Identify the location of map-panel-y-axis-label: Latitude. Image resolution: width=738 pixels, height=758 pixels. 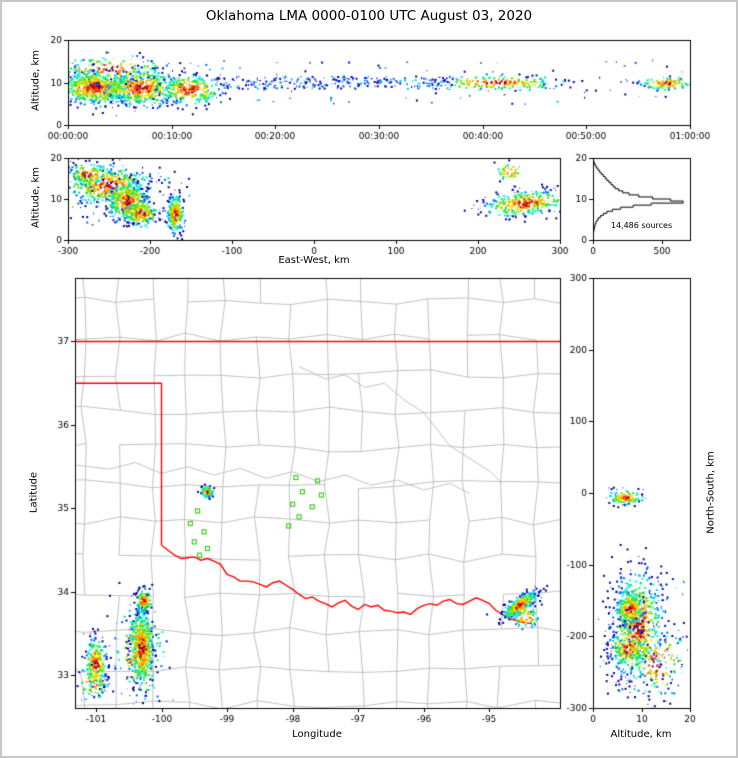
(34, 492).